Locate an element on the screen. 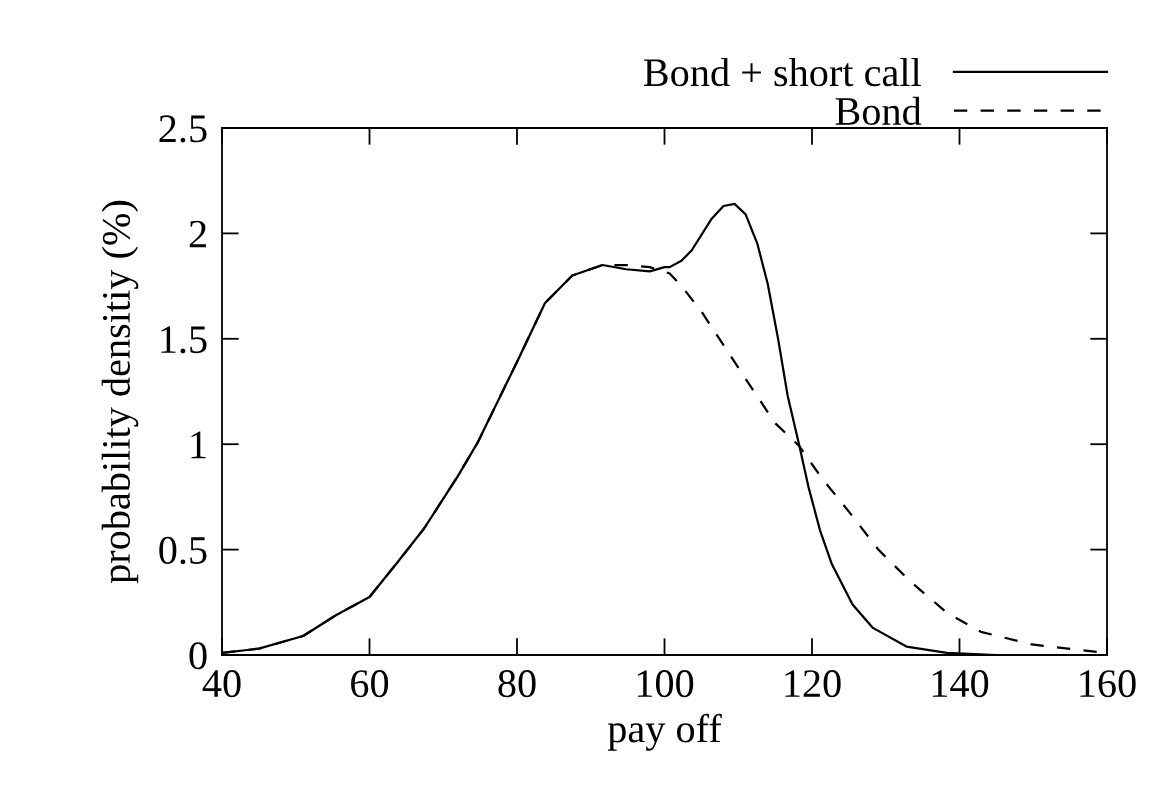  y-tick-label: 0 is located at coordinates (198, 656).